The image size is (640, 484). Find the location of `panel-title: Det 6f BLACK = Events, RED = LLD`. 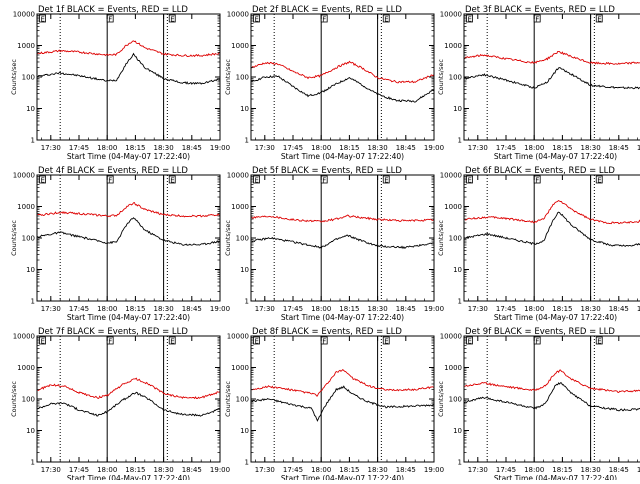

panel-title: Det 6f BLACK = Events, RED = LLD is located at coordinates (540, 171).